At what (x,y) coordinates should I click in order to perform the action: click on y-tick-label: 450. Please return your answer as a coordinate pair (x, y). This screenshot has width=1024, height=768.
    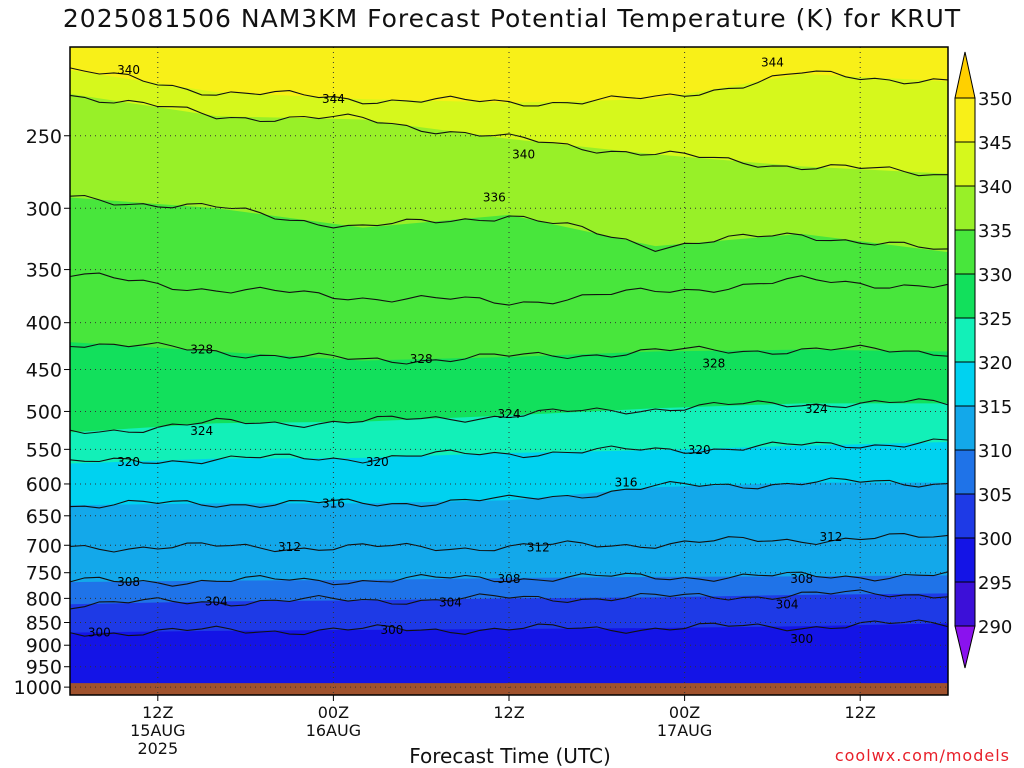
    Looking at the image, I should click on (44, 371).